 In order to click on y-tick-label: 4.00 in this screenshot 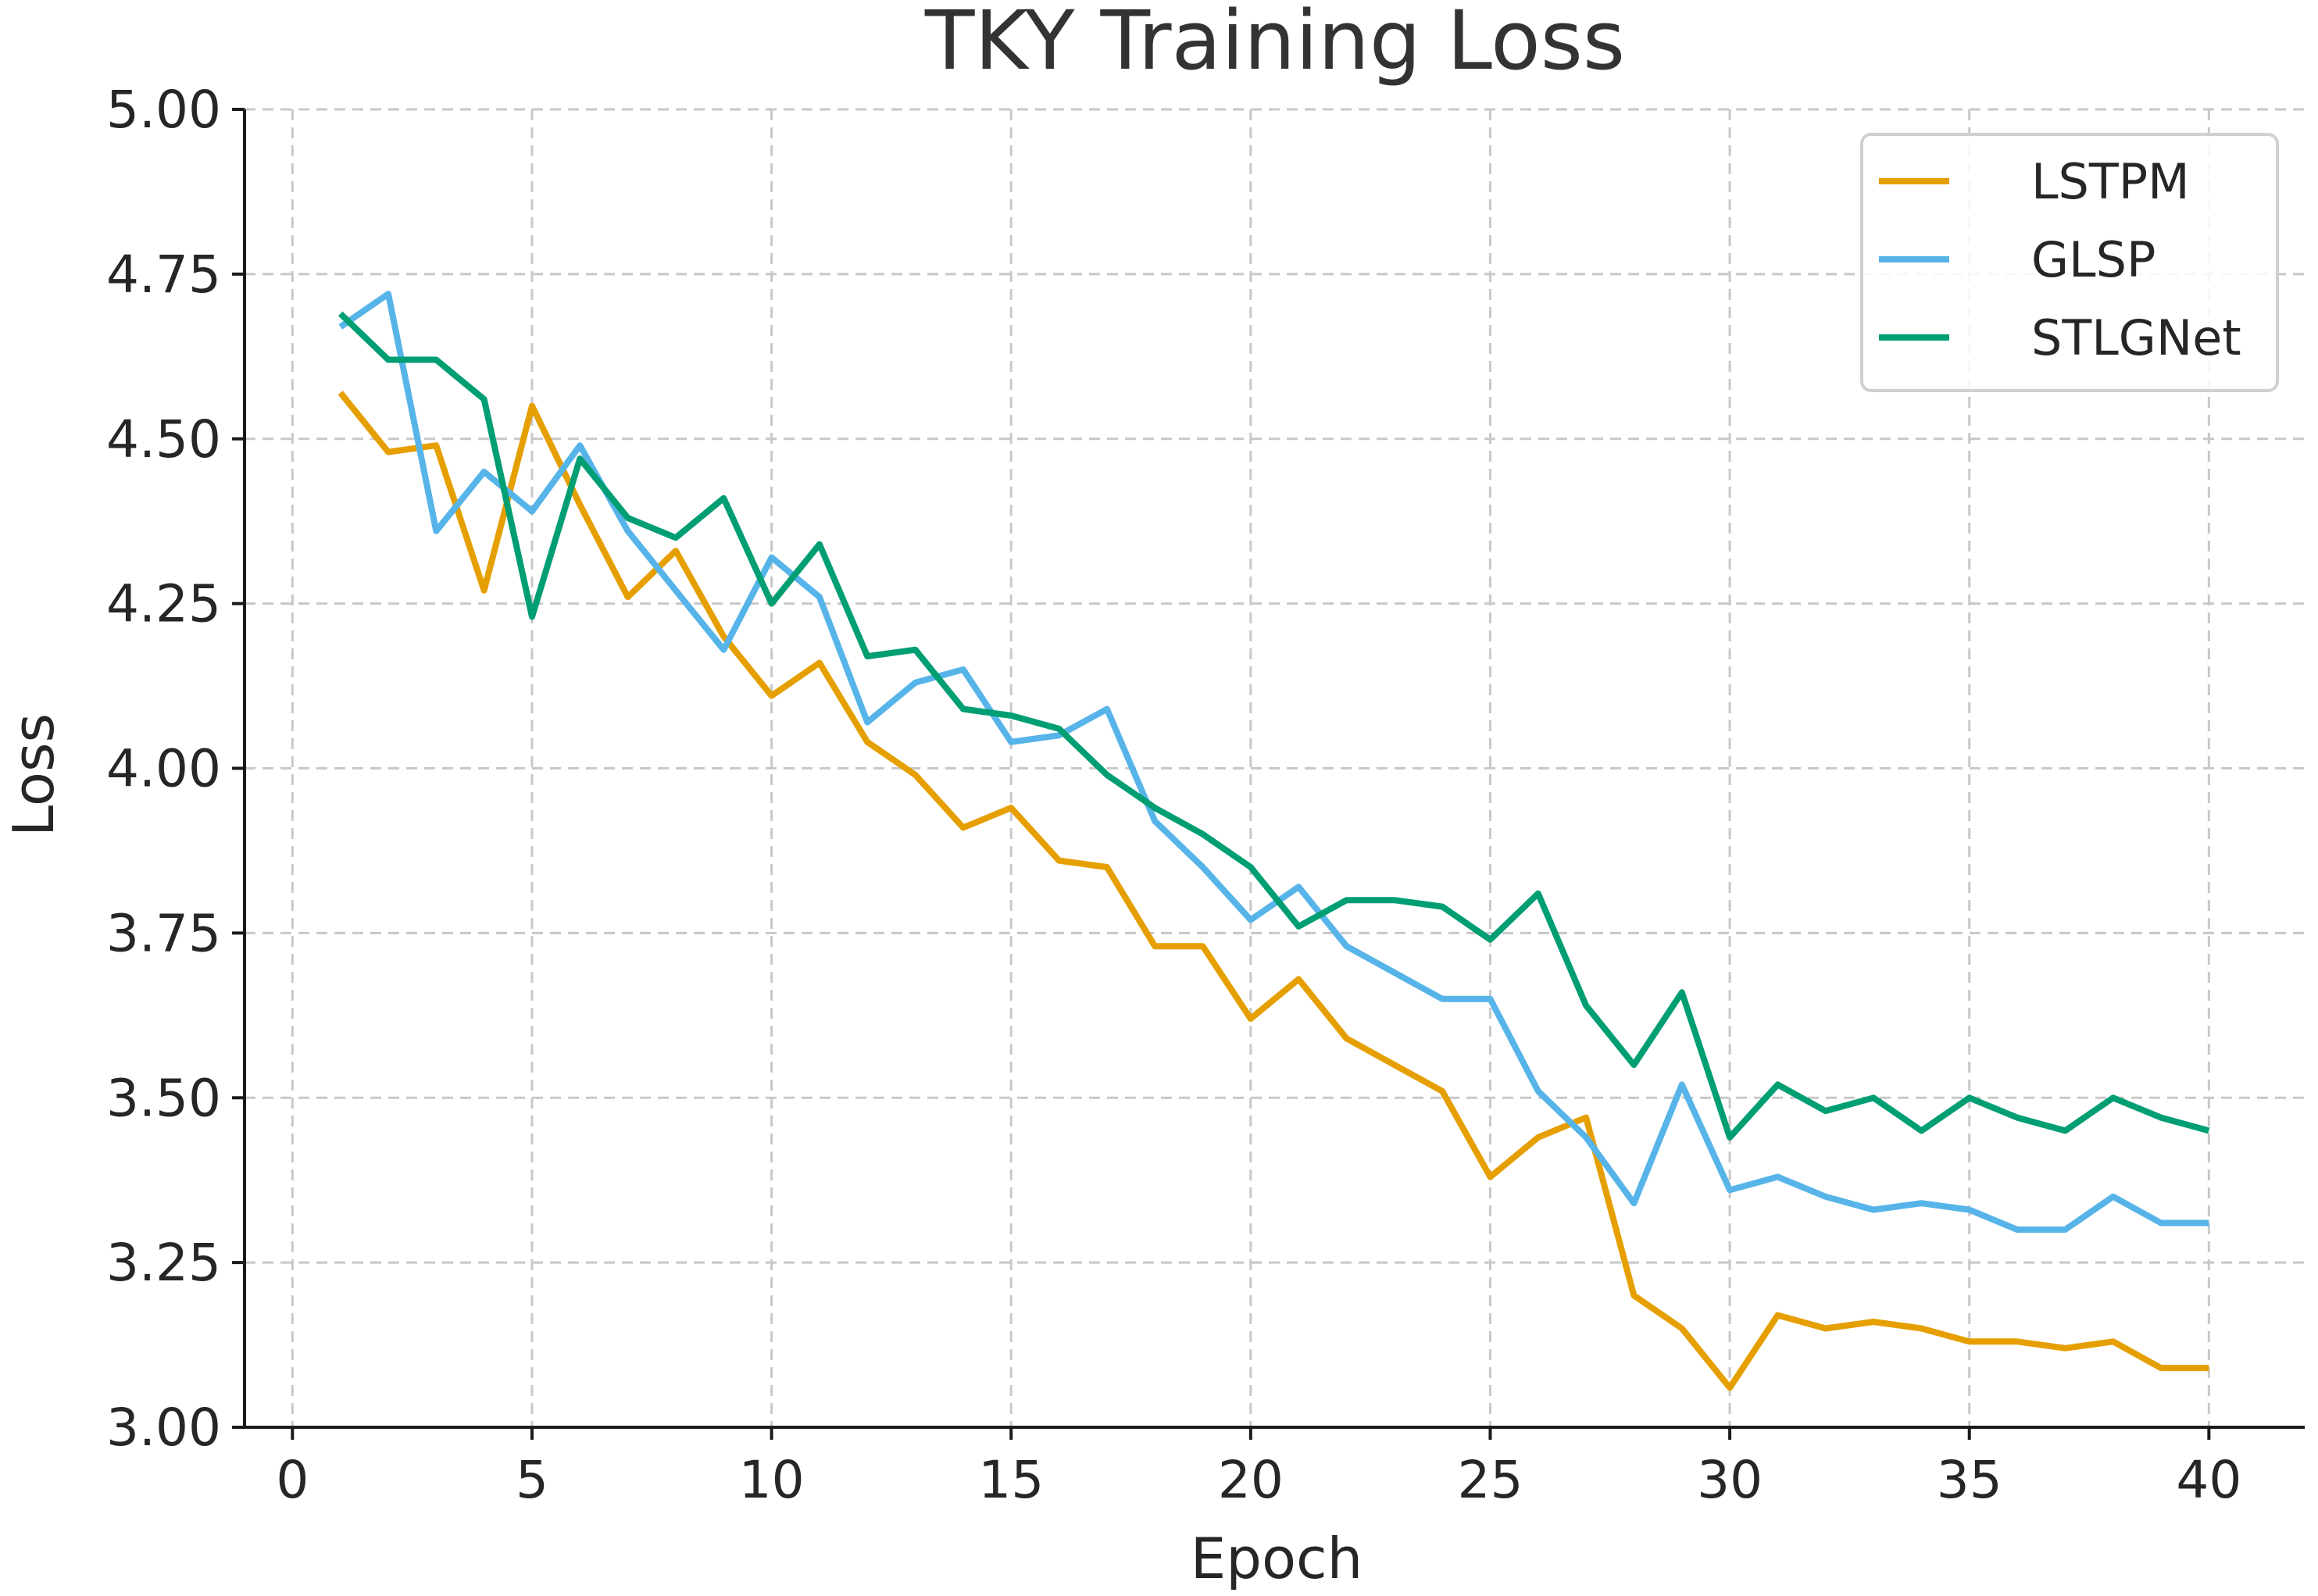, I will do `click(163, 769)`.